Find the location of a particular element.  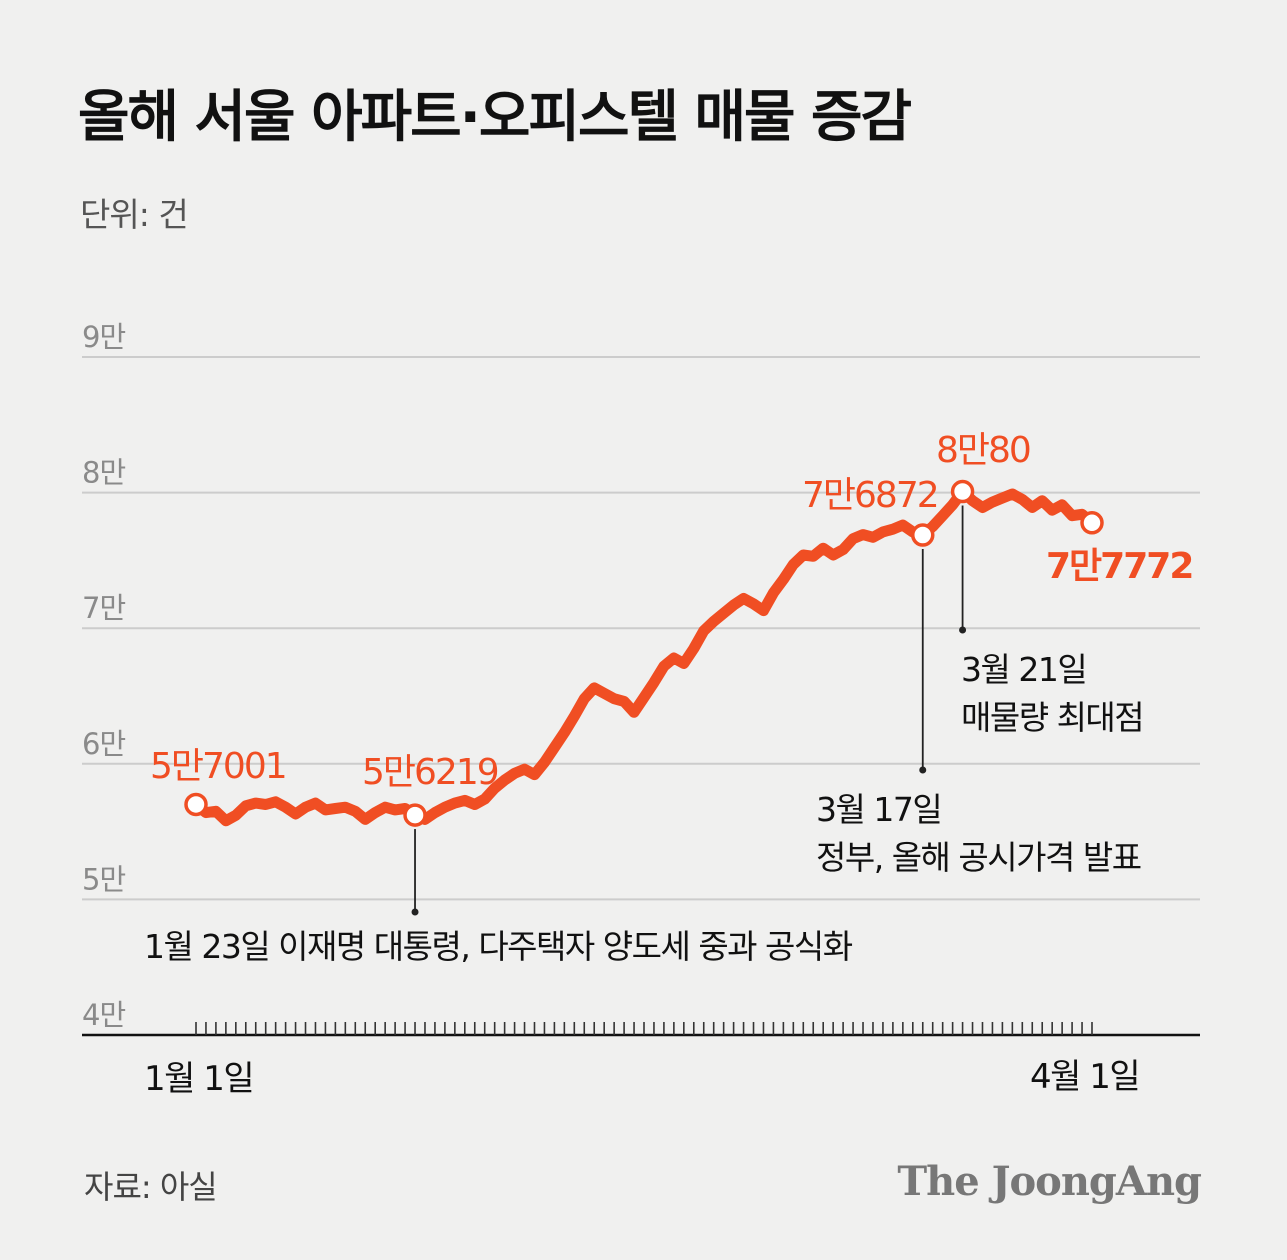

y-tick-label: 5만 is located at coordinates (103, 879).